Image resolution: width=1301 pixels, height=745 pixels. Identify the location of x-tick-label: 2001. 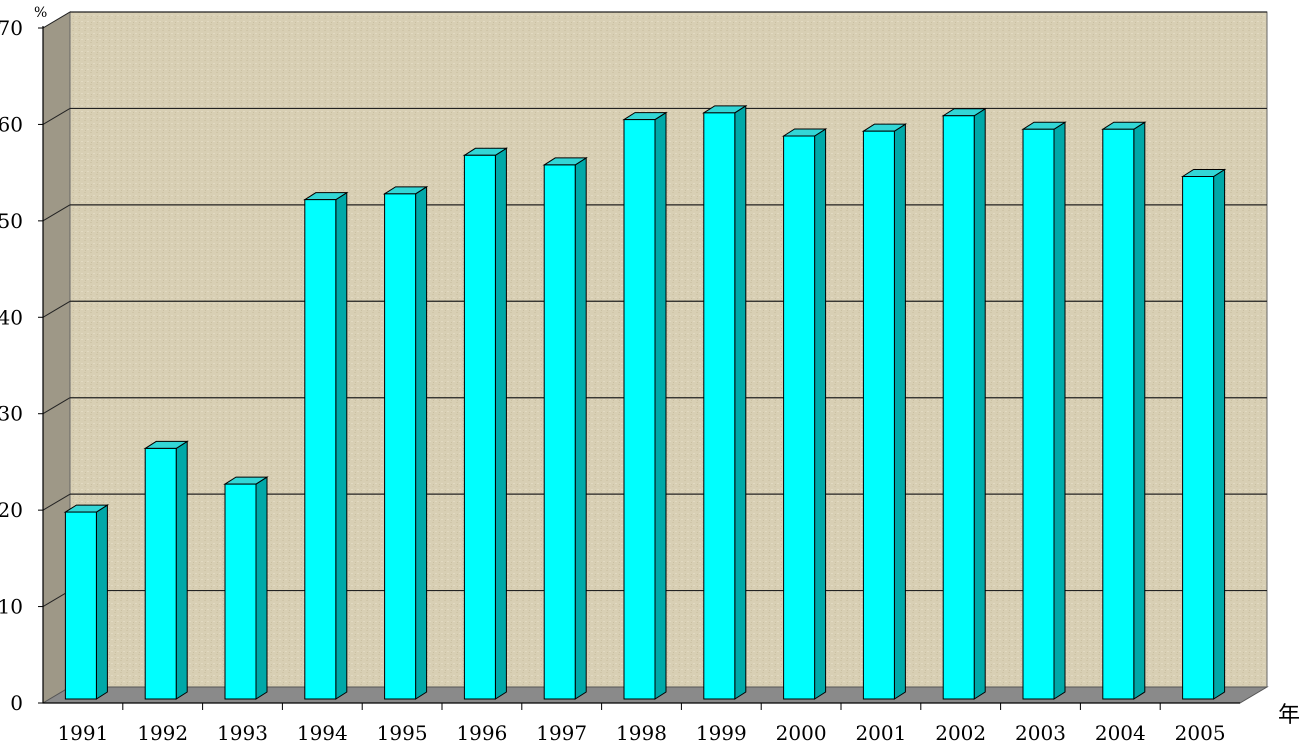
(880, 731).